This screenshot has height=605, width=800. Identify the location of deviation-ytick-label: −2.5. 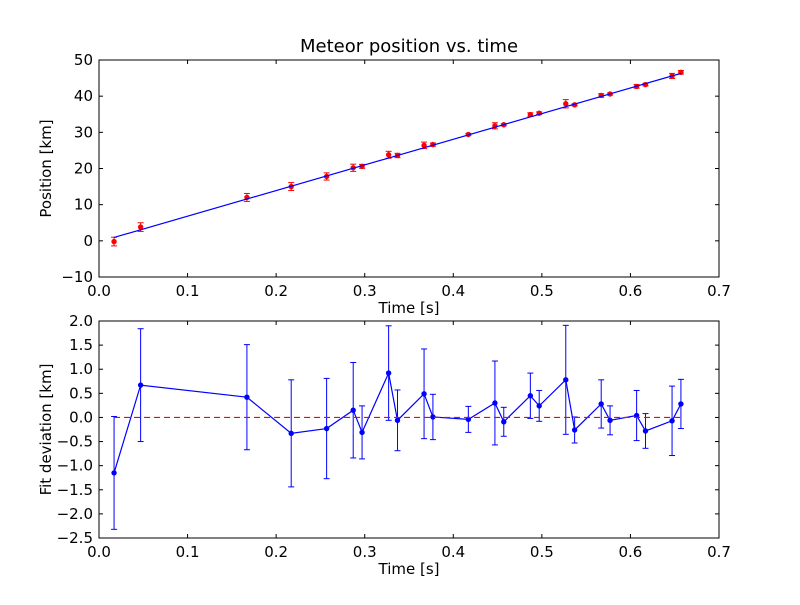
(75, 538).